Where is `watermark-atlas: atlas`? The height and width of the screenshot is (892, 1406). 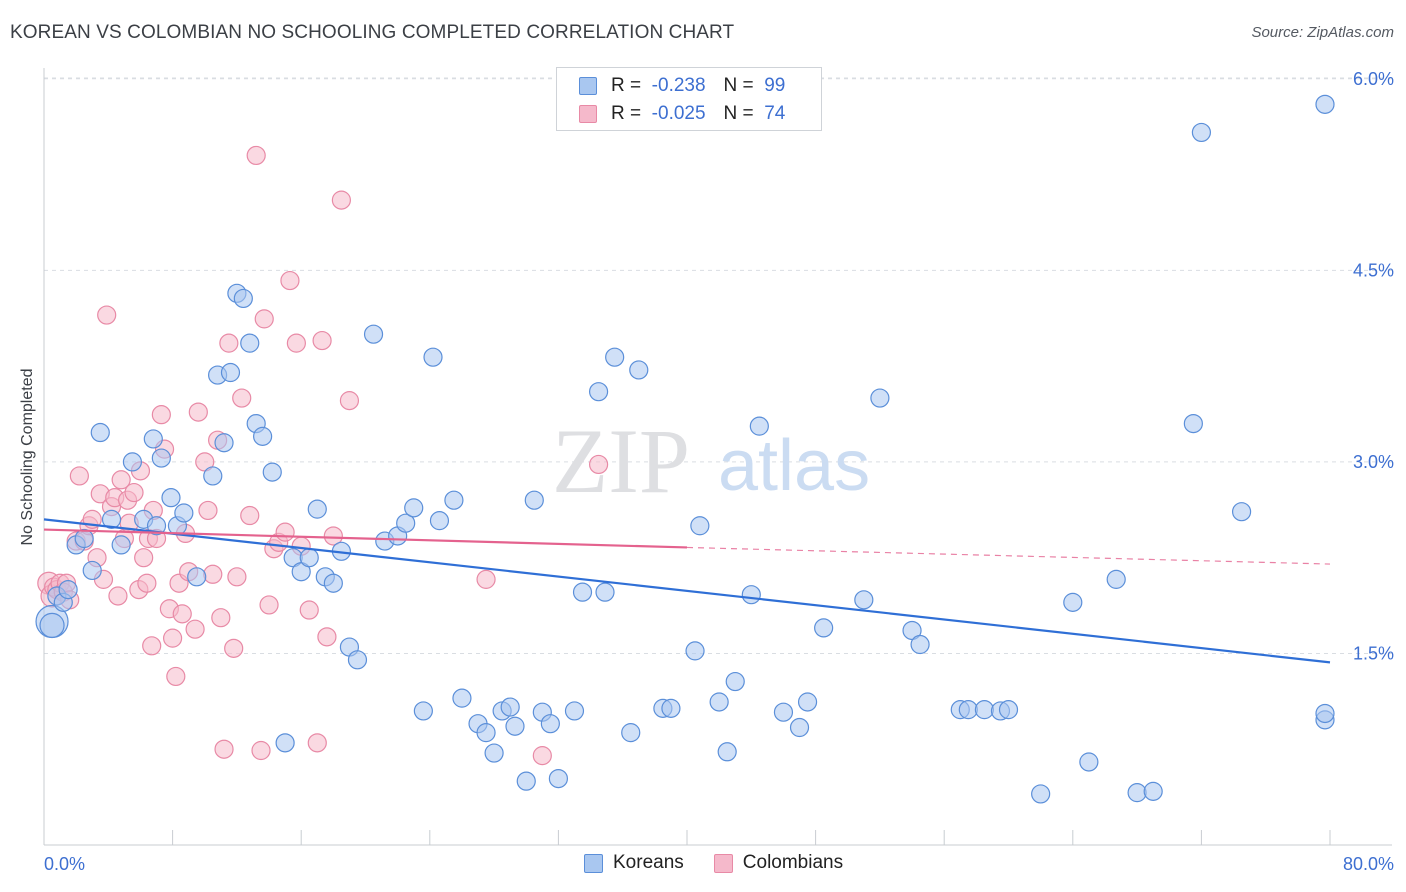 watermark-atlas: atlas is located at coordinates (794, 466).